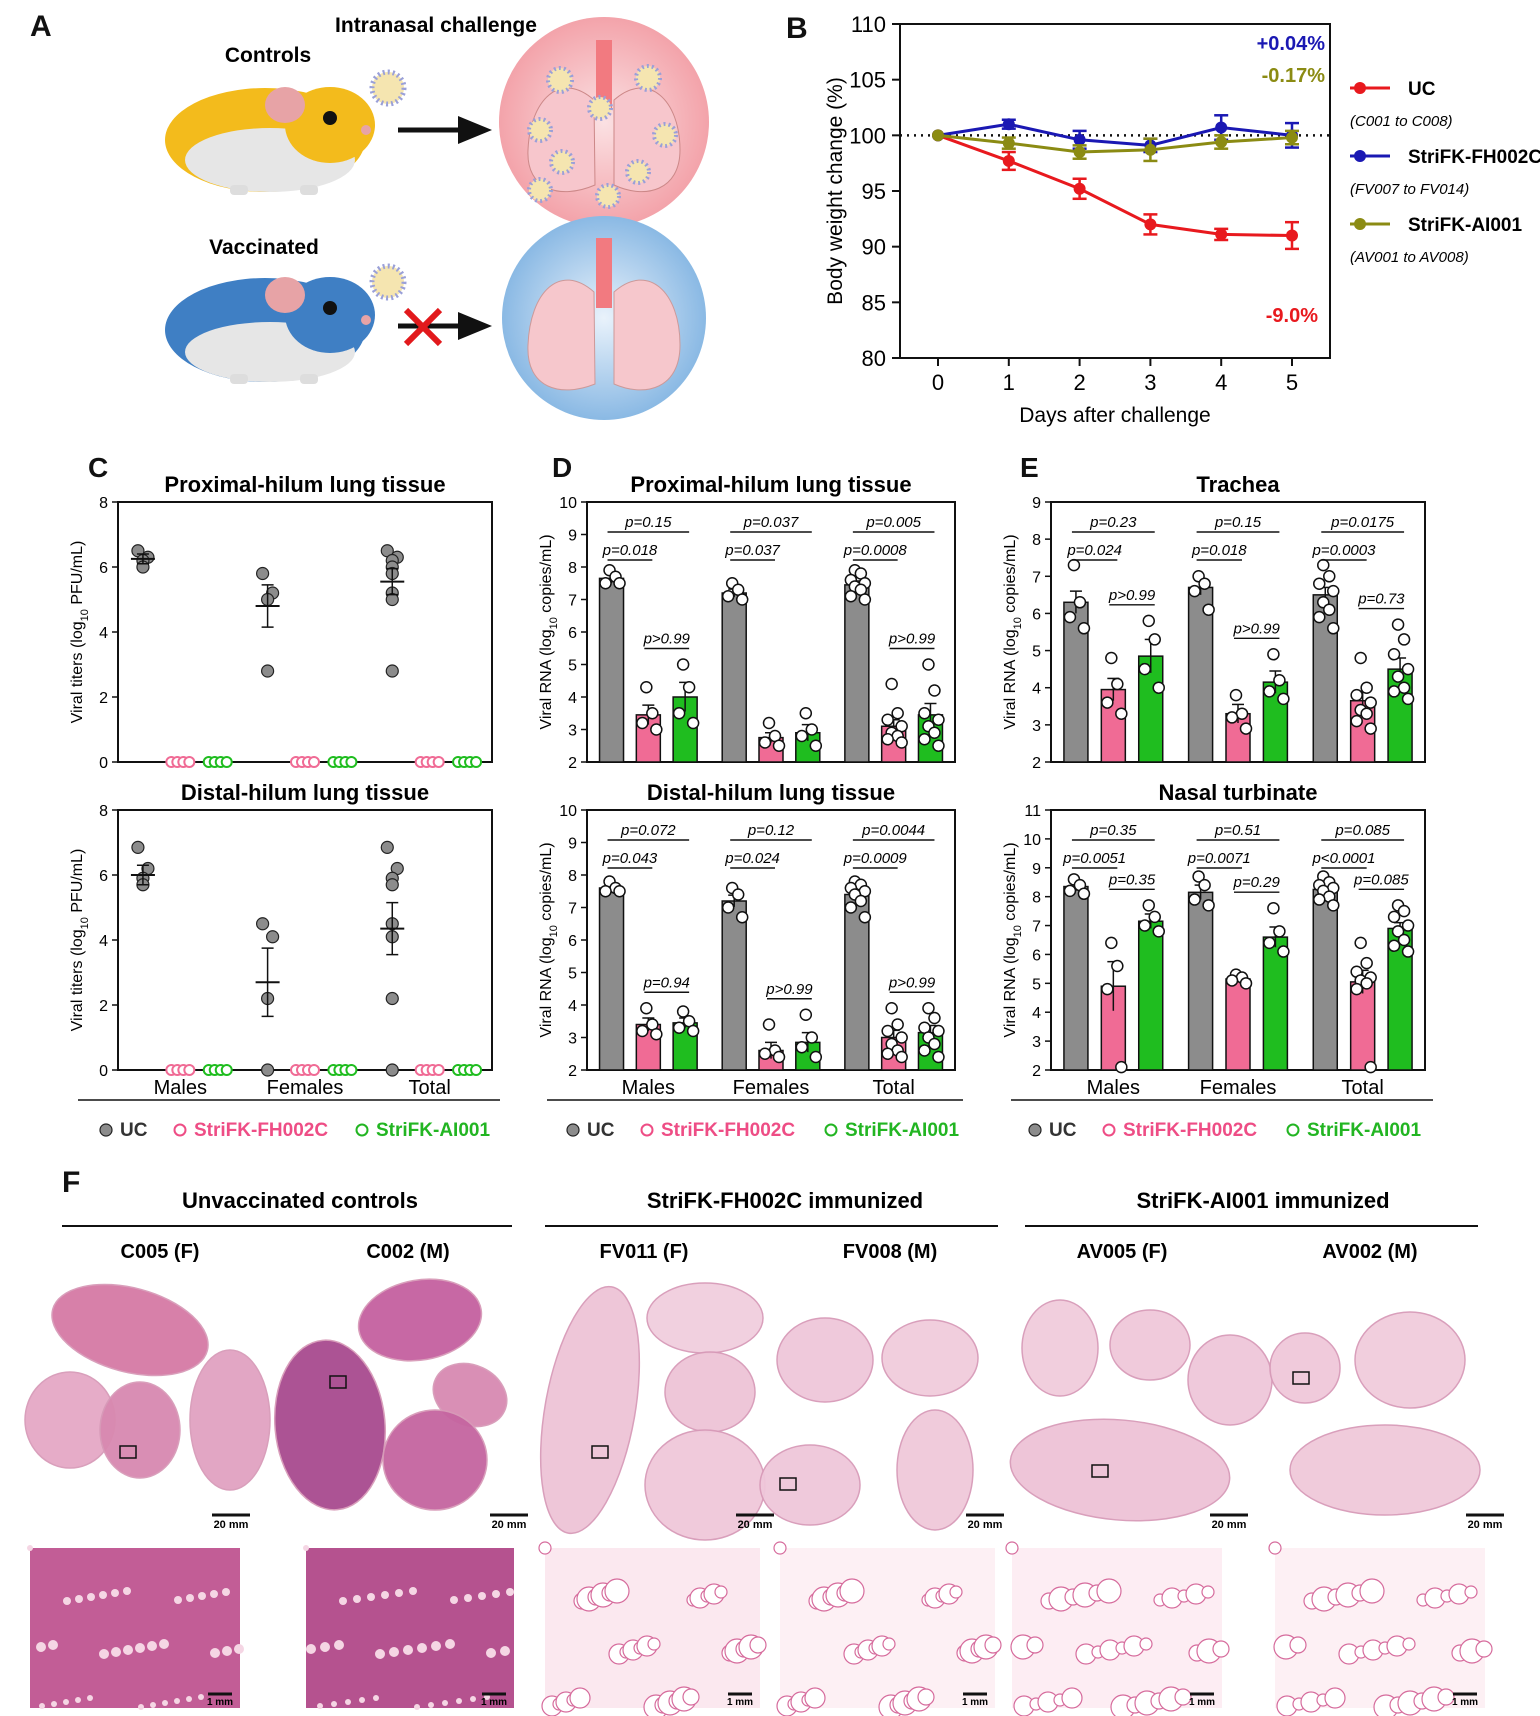 This screenshot has width=1540, height=1716. Describe the element at coordinates (1200, 674) in the screenshot. I see `bar` at that location.